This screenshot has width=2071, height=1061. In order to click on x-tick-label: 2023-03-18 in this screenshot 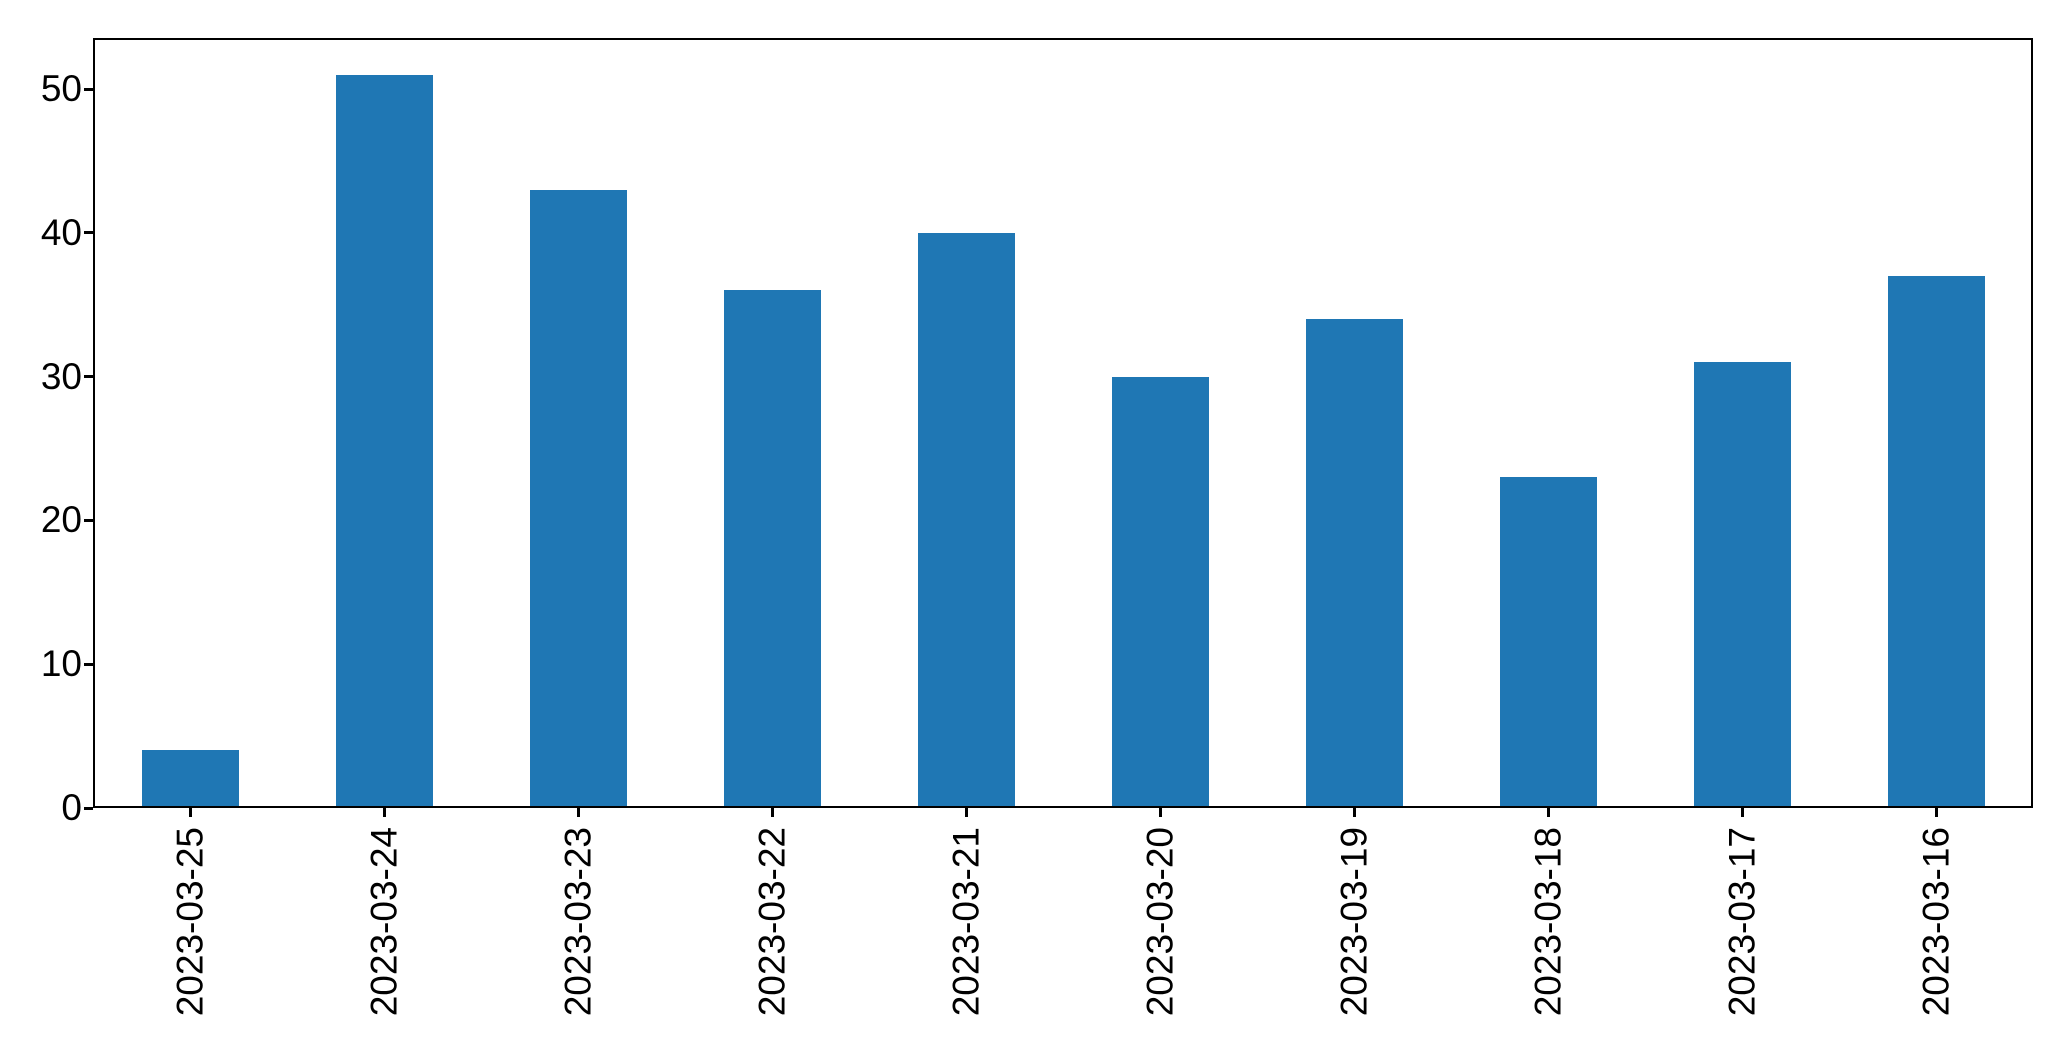, I will do `click(1548, 922)`.